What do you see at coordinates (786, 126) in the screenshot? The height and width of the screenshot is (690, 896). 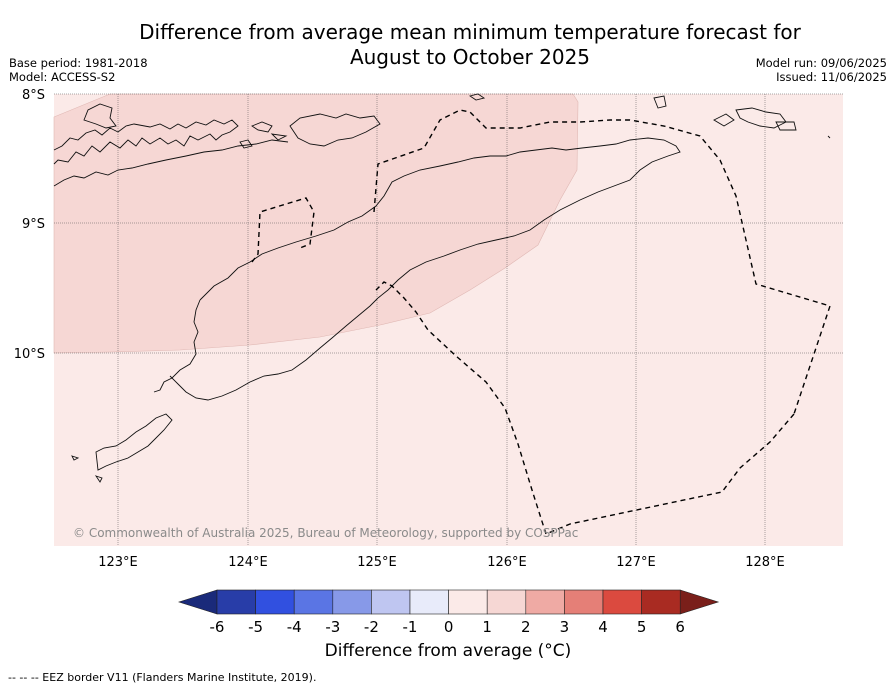 I see `coast-islet-i` at bounding box center [786, 126].